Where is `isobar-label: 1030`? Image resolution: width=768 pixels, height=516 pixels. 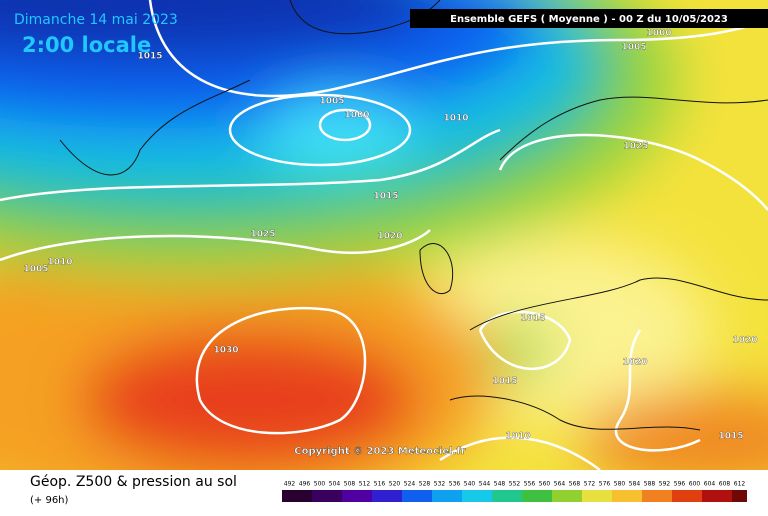
isobar-label: 1030 is located at coordinates (225, 351).